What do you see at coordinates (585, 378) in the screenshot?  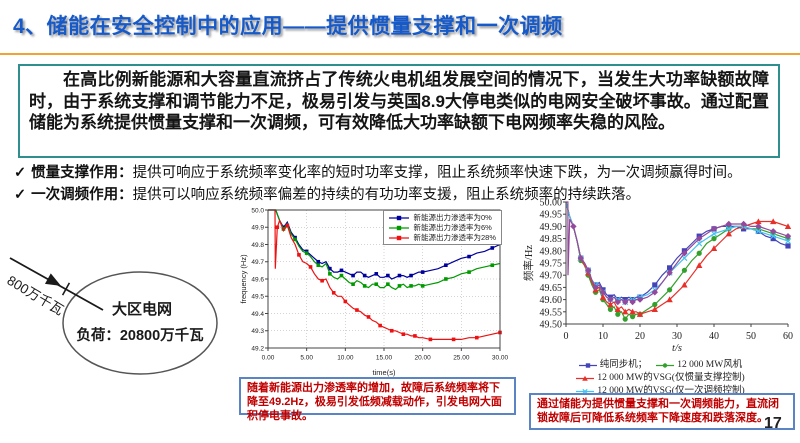 I see `legend-marker-triangle-icon` at bounding box center [585, 378].